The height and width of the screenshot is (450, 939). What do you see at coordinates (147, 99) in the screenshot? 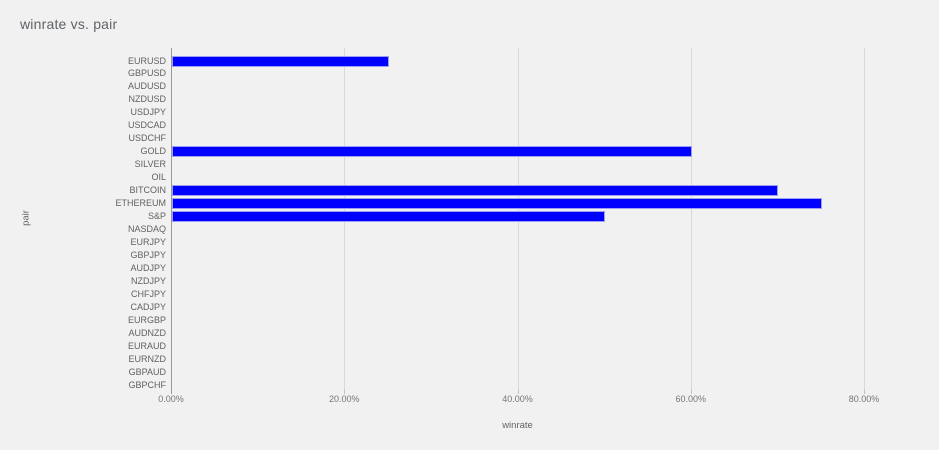
I see `category-label: NZDUSD` at bounding box center [147, 99].